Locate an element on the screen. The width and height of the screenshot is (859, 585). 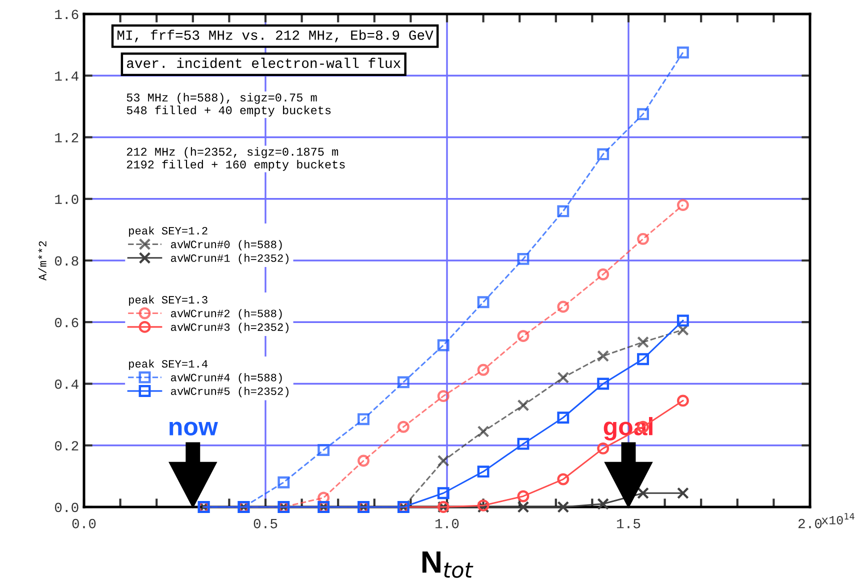
text: MI, frf=53 MHz vs. 212 MHz, Eb=8.9 GeV is located at coordinates (276, 36).